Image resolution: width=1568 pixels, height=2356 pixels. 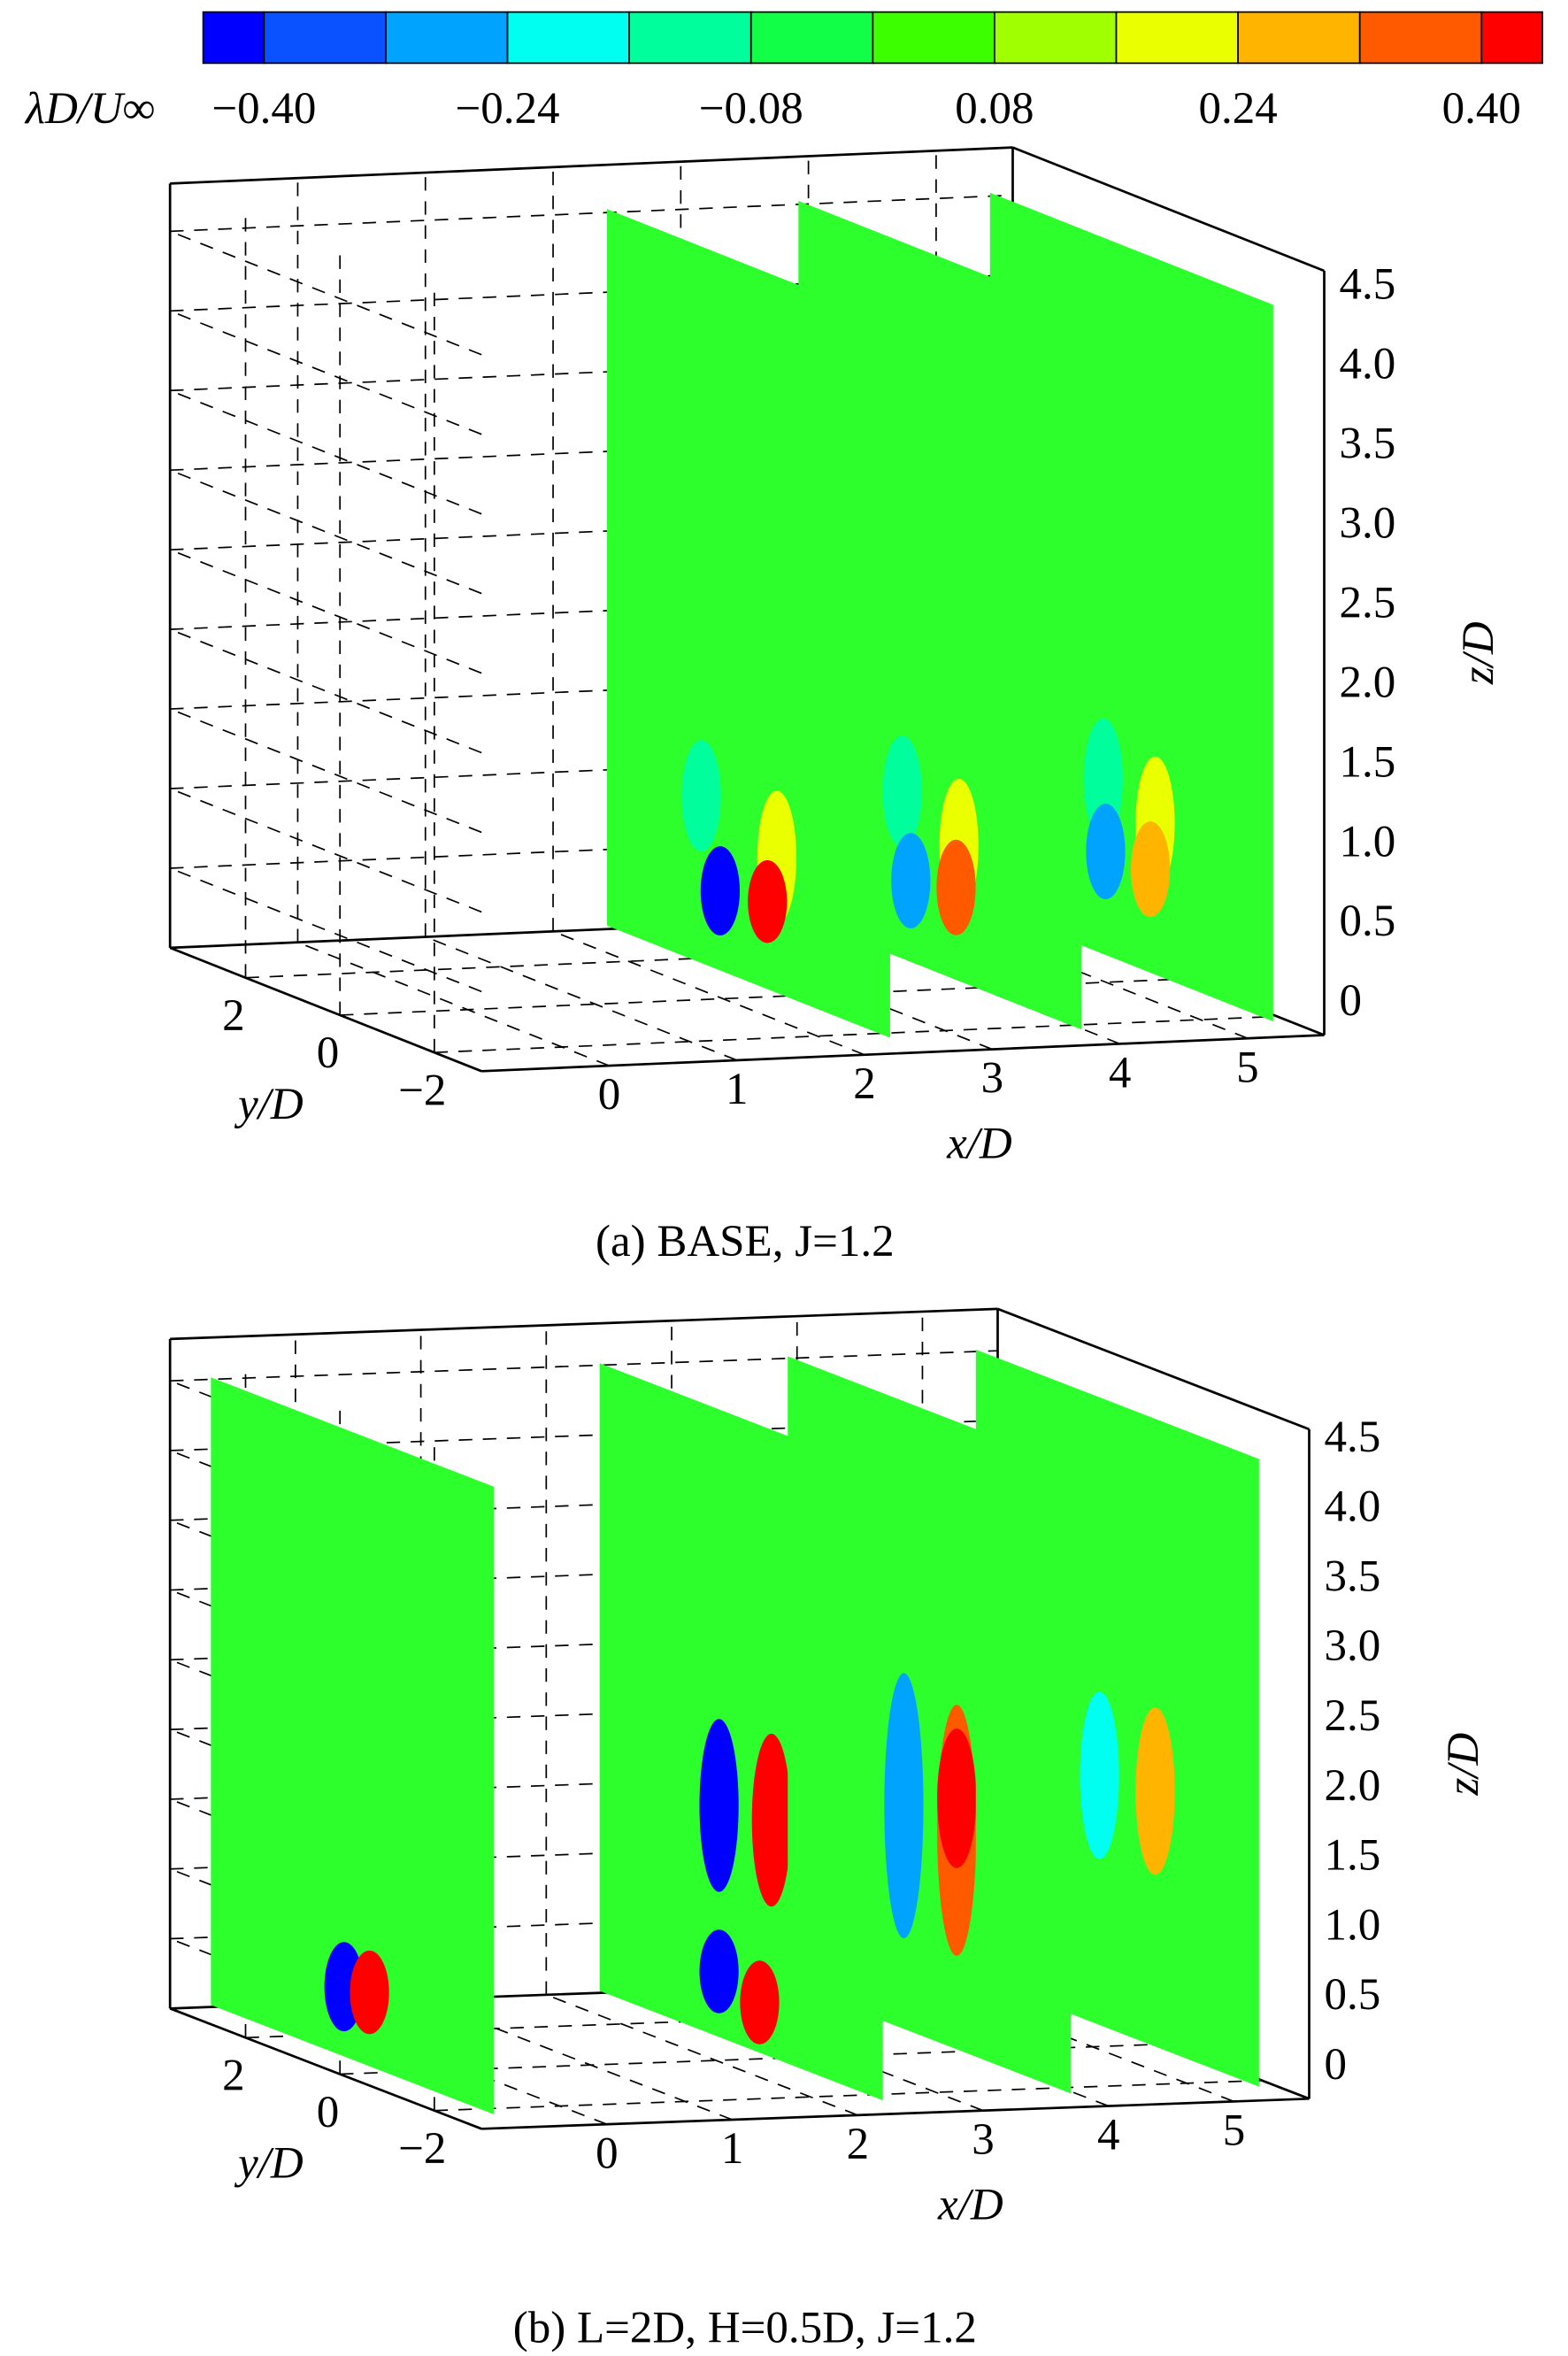 What do you see at coordinates (1481, 109) in the screenshot?
I see `colorbar-tick-label: 0.40` at bounding box center [1481, 109].